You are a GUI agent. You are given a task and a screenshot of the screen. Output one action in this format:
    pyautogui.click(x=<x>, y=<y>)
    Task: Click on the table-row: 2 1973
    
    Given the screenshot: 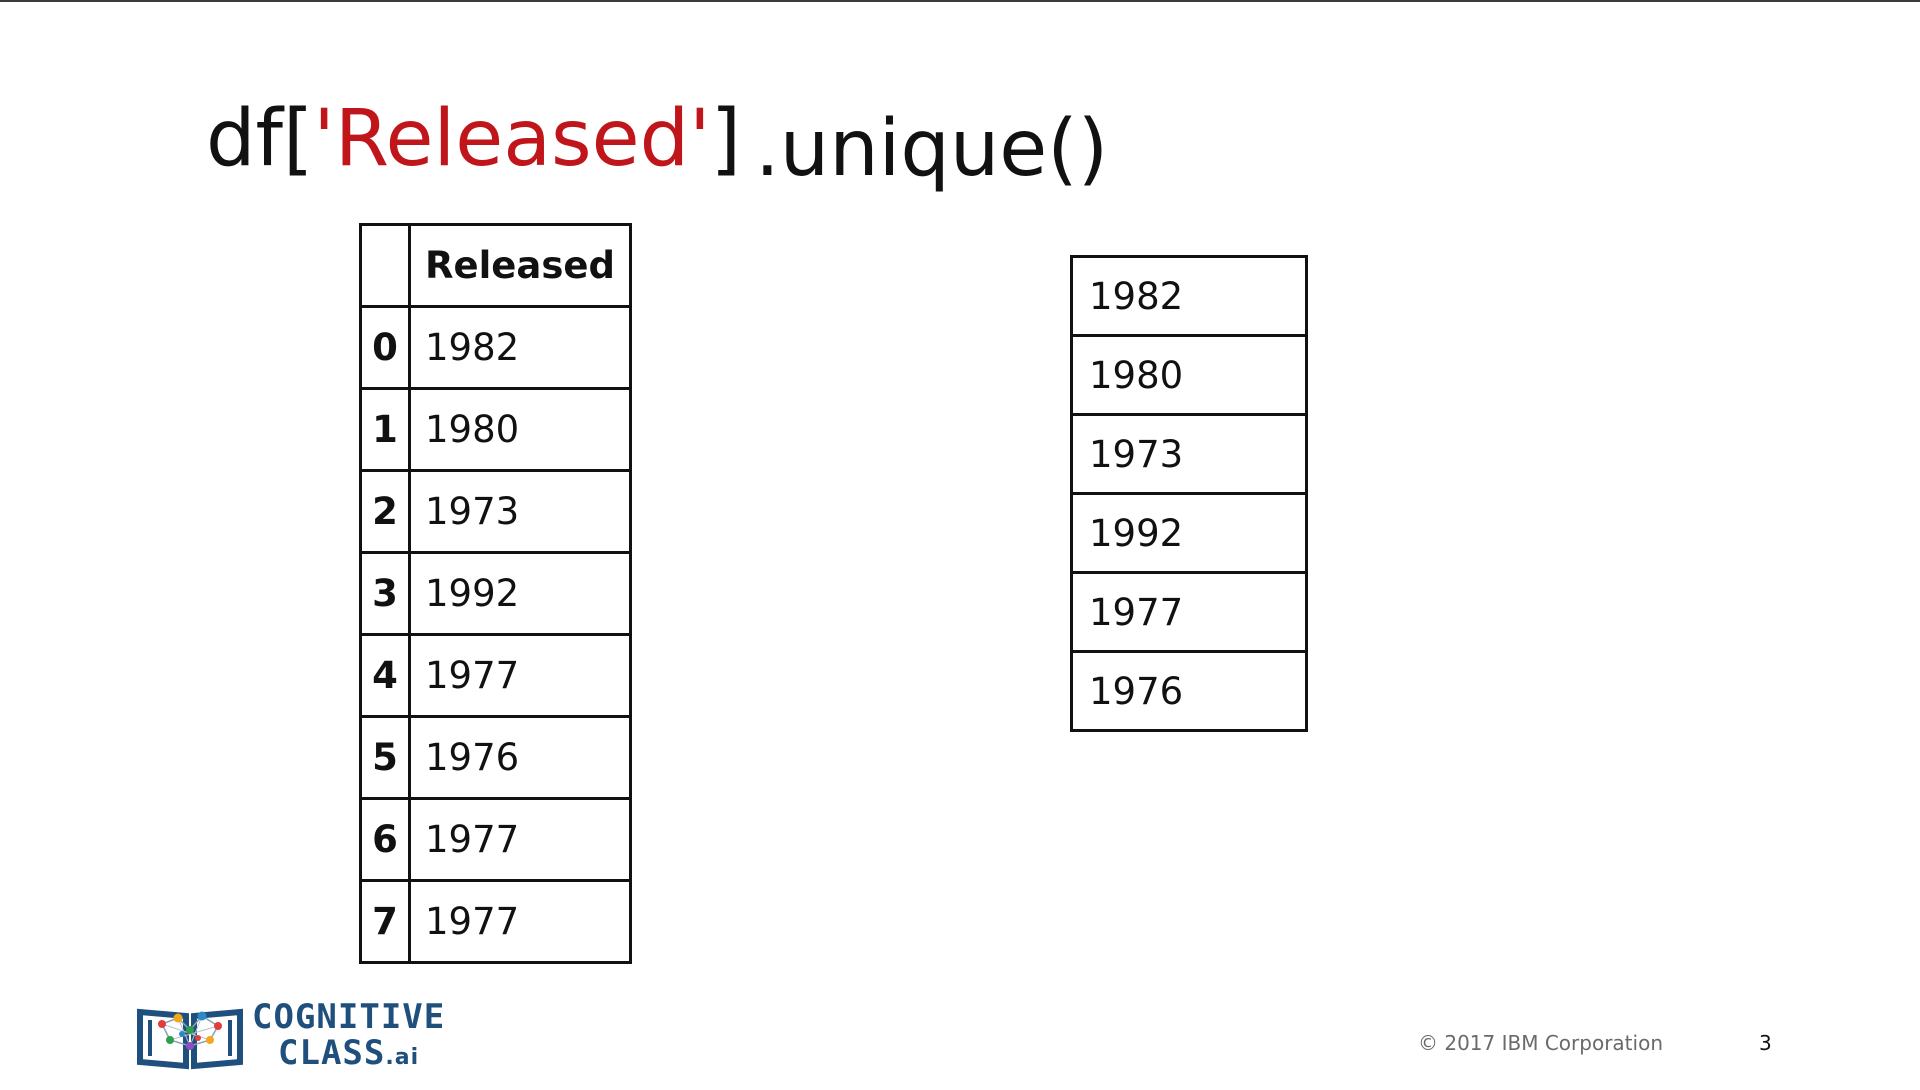 What is the action you would take?
    pyautogui.click(x=495, y=511)
    